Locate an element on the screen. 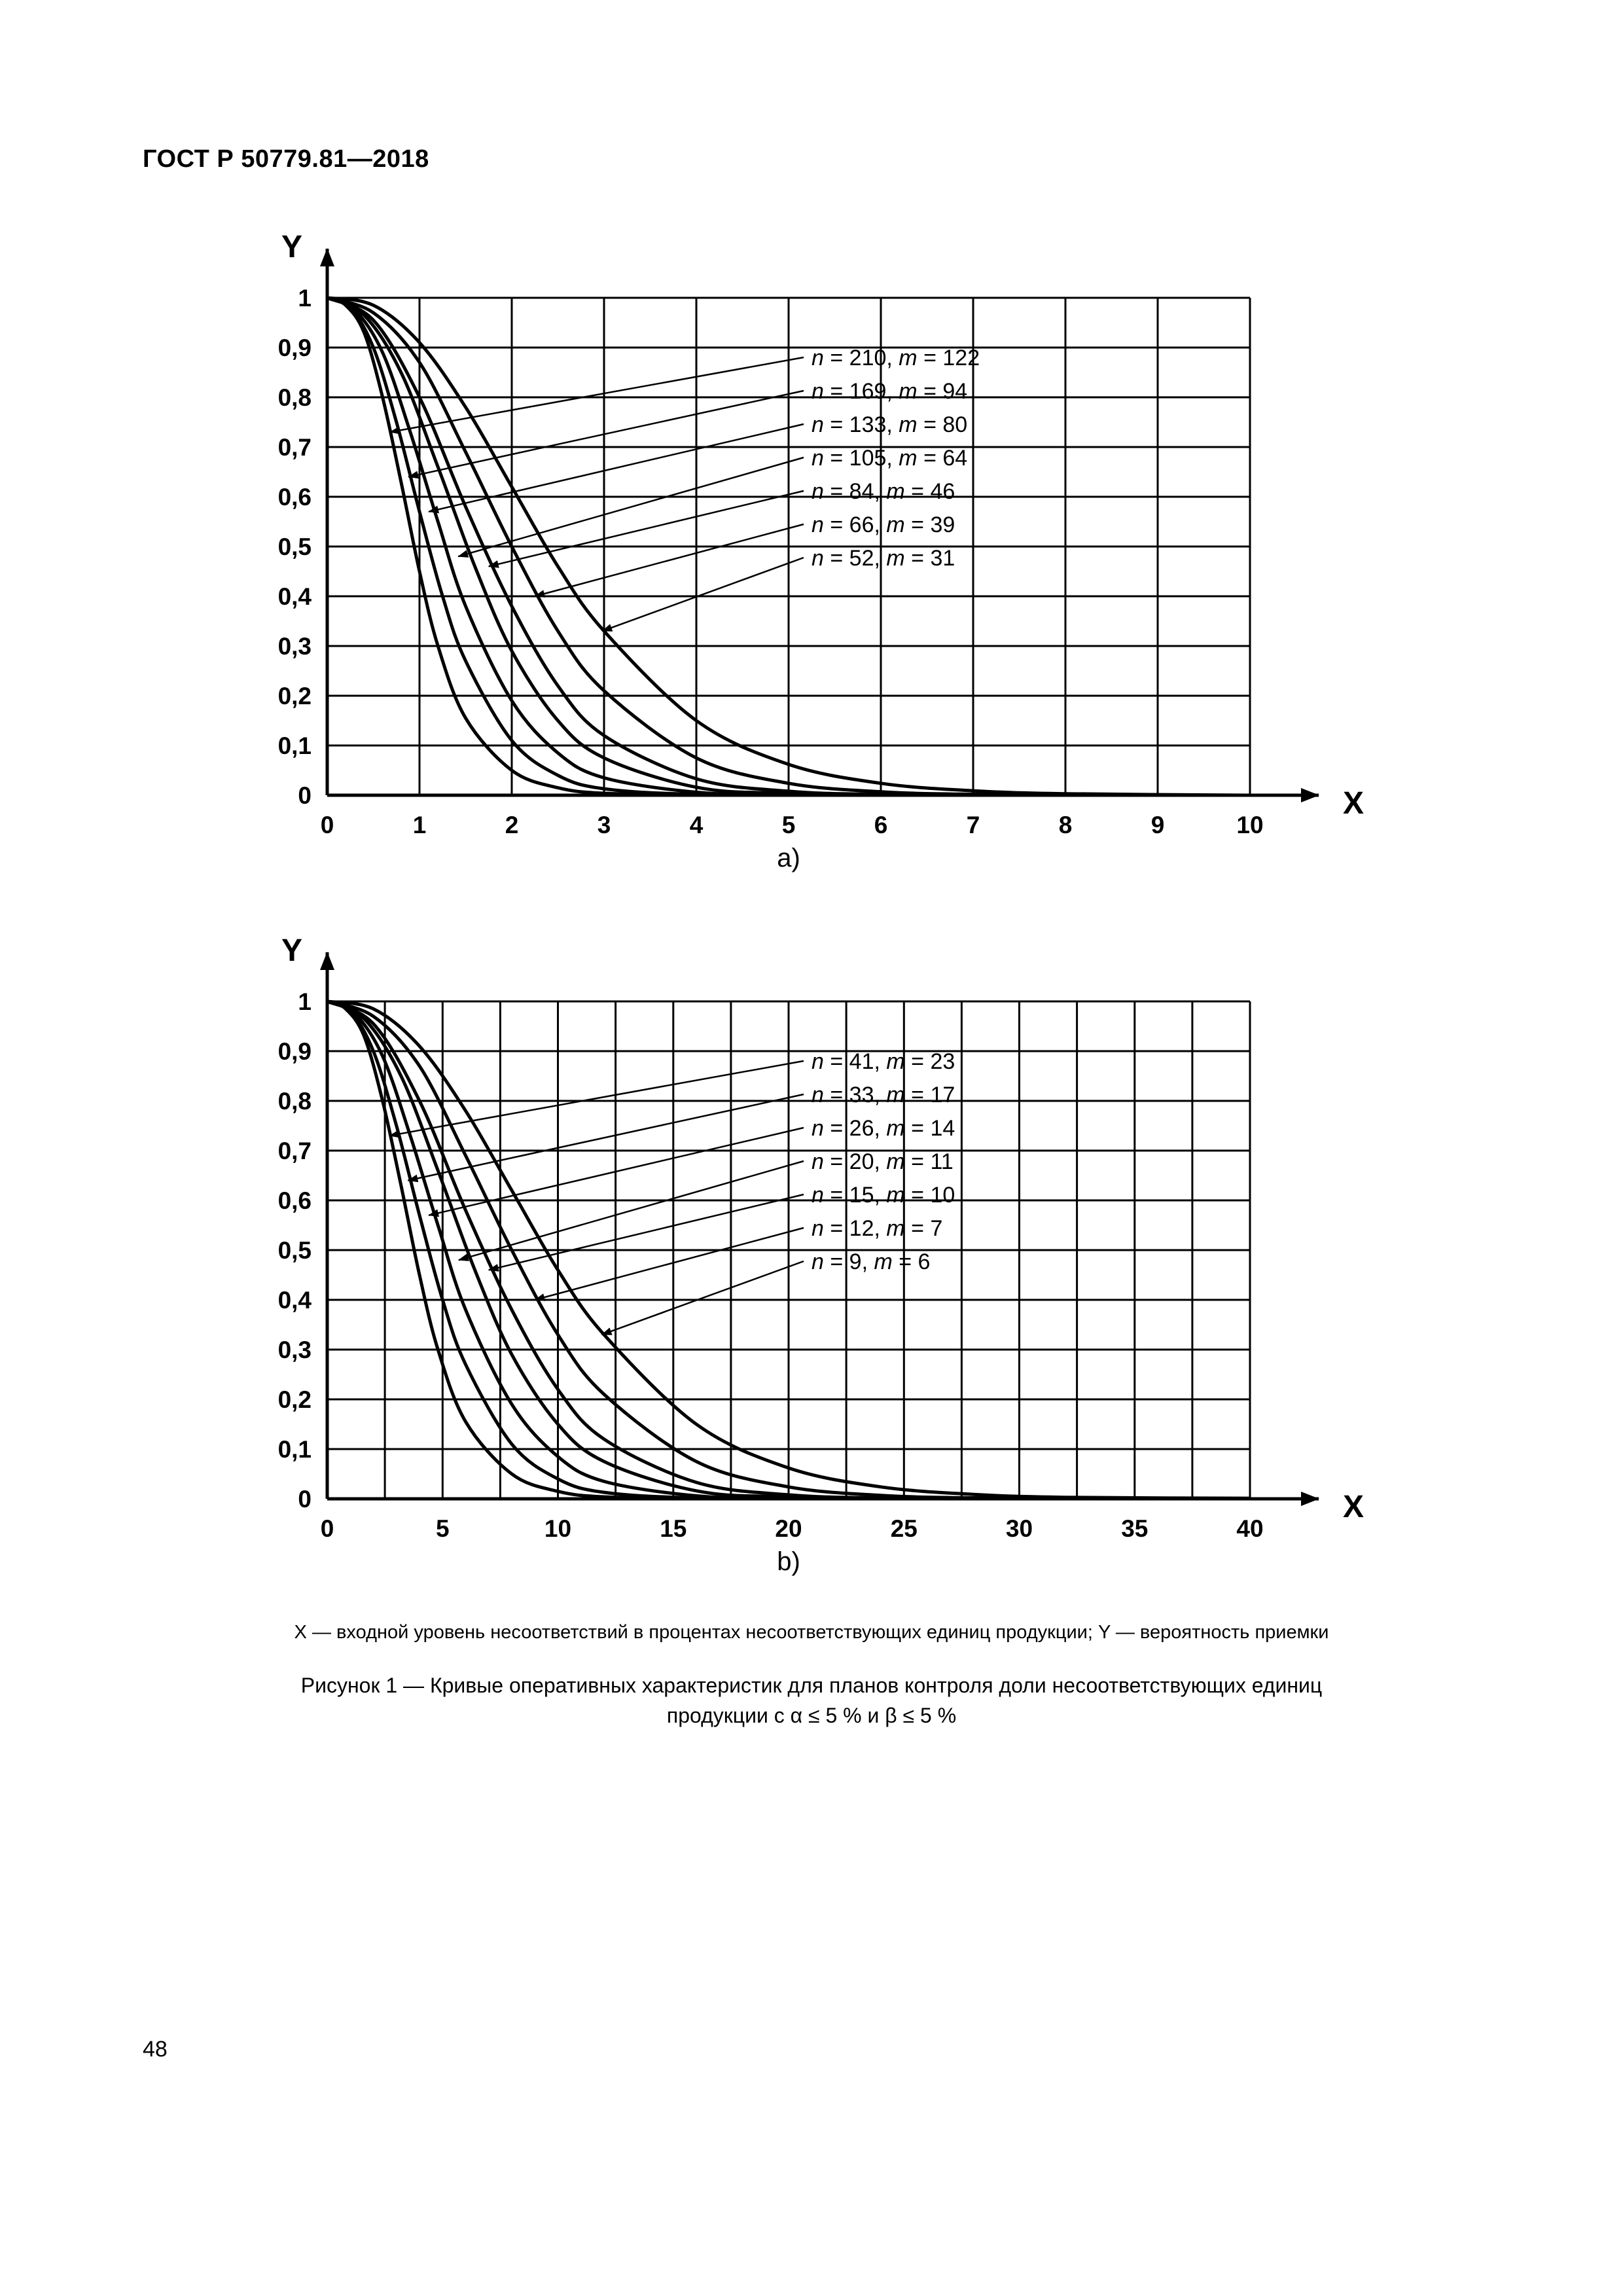  x-tick-label: 25 is located at coordinates (904, 1528).